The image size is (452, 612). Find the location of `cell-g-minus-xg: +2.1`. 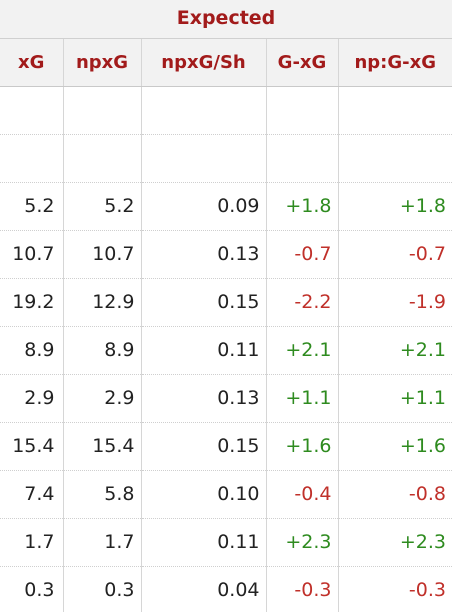

cell-g-minus-xg: +2.1 is located at coordinates (301, 350).